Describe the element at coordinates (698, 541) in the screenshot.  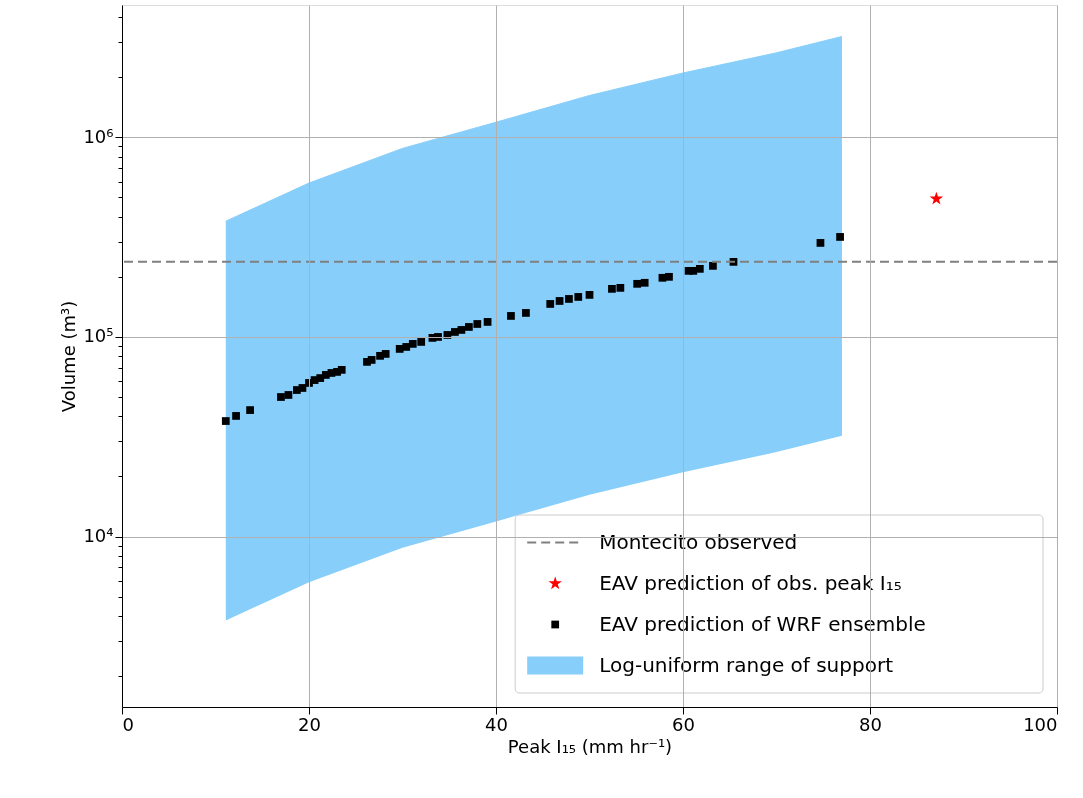
I see `legend-label: Montecito observed` at that location.